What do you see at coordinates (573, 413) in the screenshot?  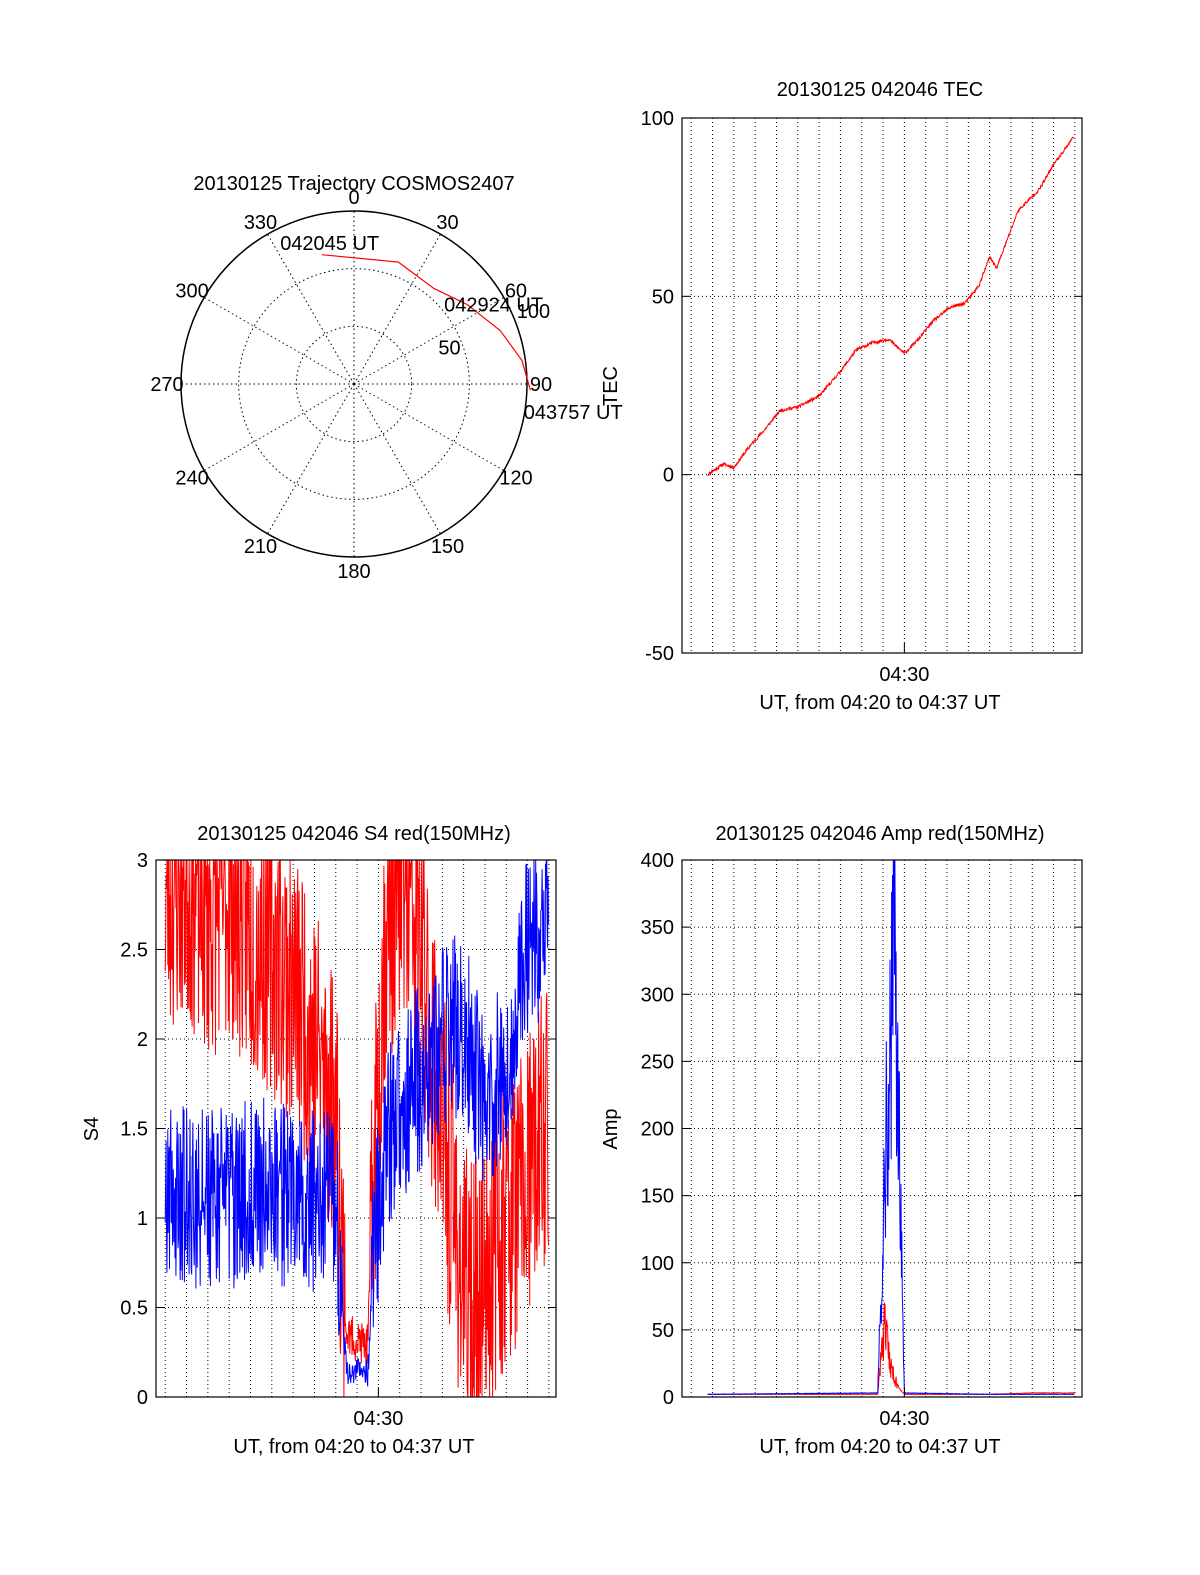 I see `trajectory-annotation-2: 043757 UT` at bounding box center [573, 413].